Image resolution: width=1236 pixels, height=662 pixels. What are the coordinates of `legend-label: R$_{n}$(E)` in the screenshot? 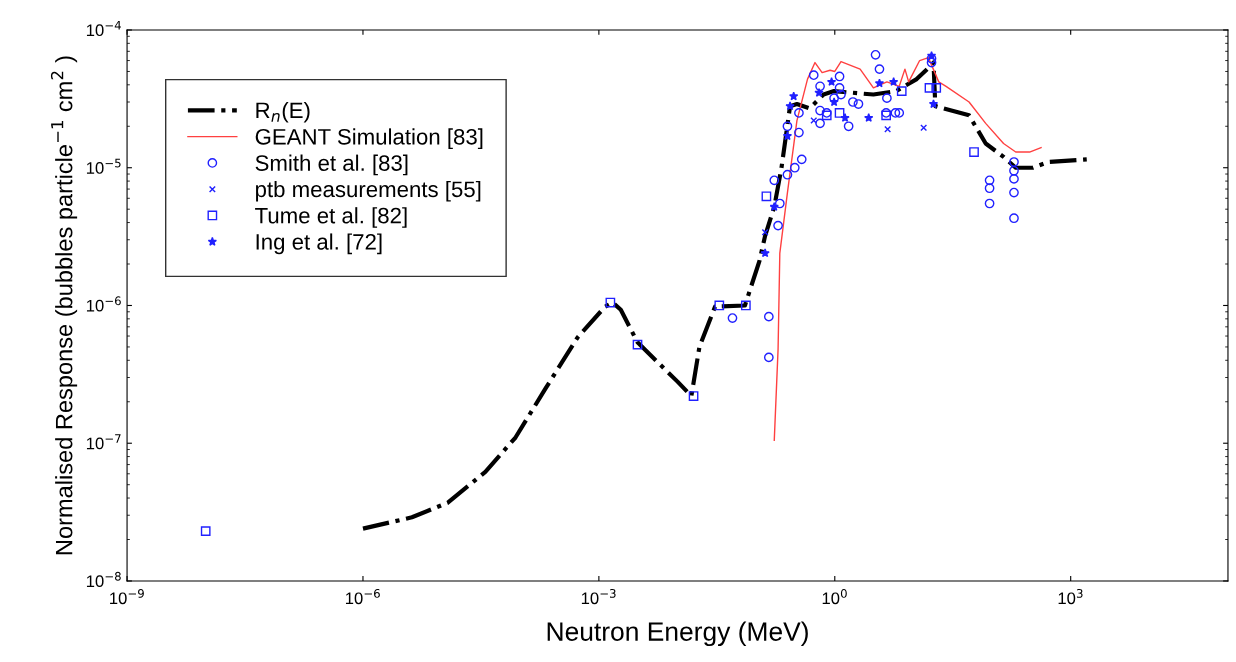 It's located at (283, 112).